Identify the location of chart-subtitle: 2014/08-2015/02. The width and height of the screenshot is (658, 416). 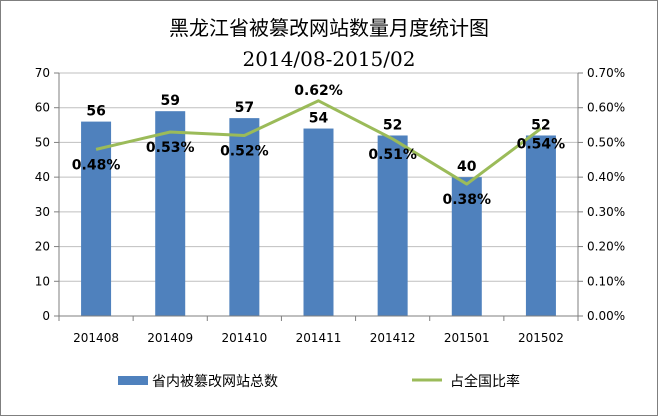
(329, 59).